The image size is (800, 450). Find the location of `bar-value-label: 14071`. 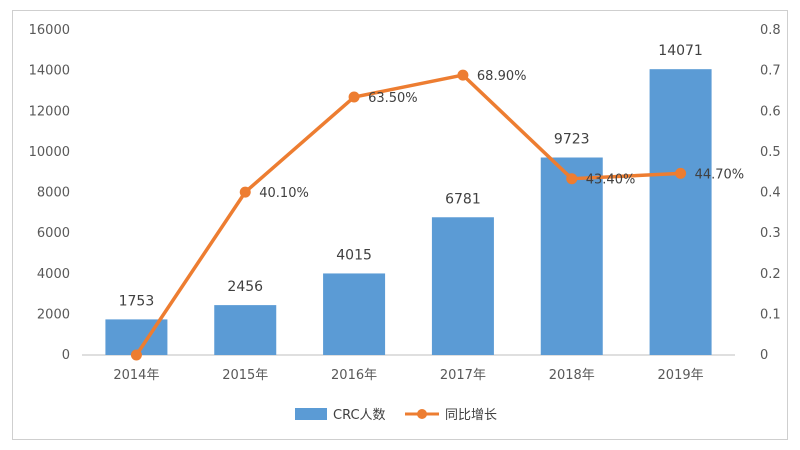

bar-value-label: 14071 is located at coordinates (680, 51).